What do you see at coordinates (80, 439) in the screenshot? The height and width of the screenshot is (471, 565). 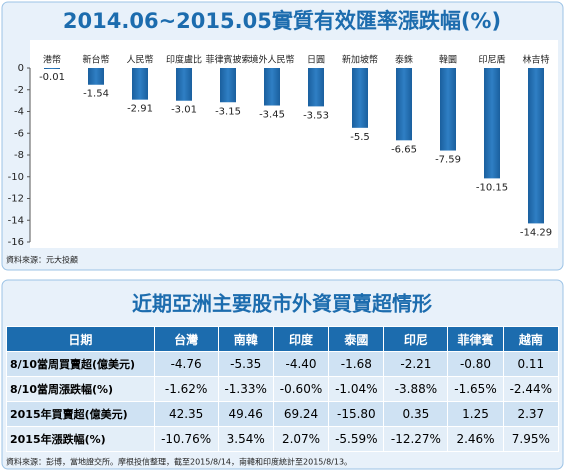 I see `table-cell: 2015年漲跌幅(%)` at bounding box center [80, 439].